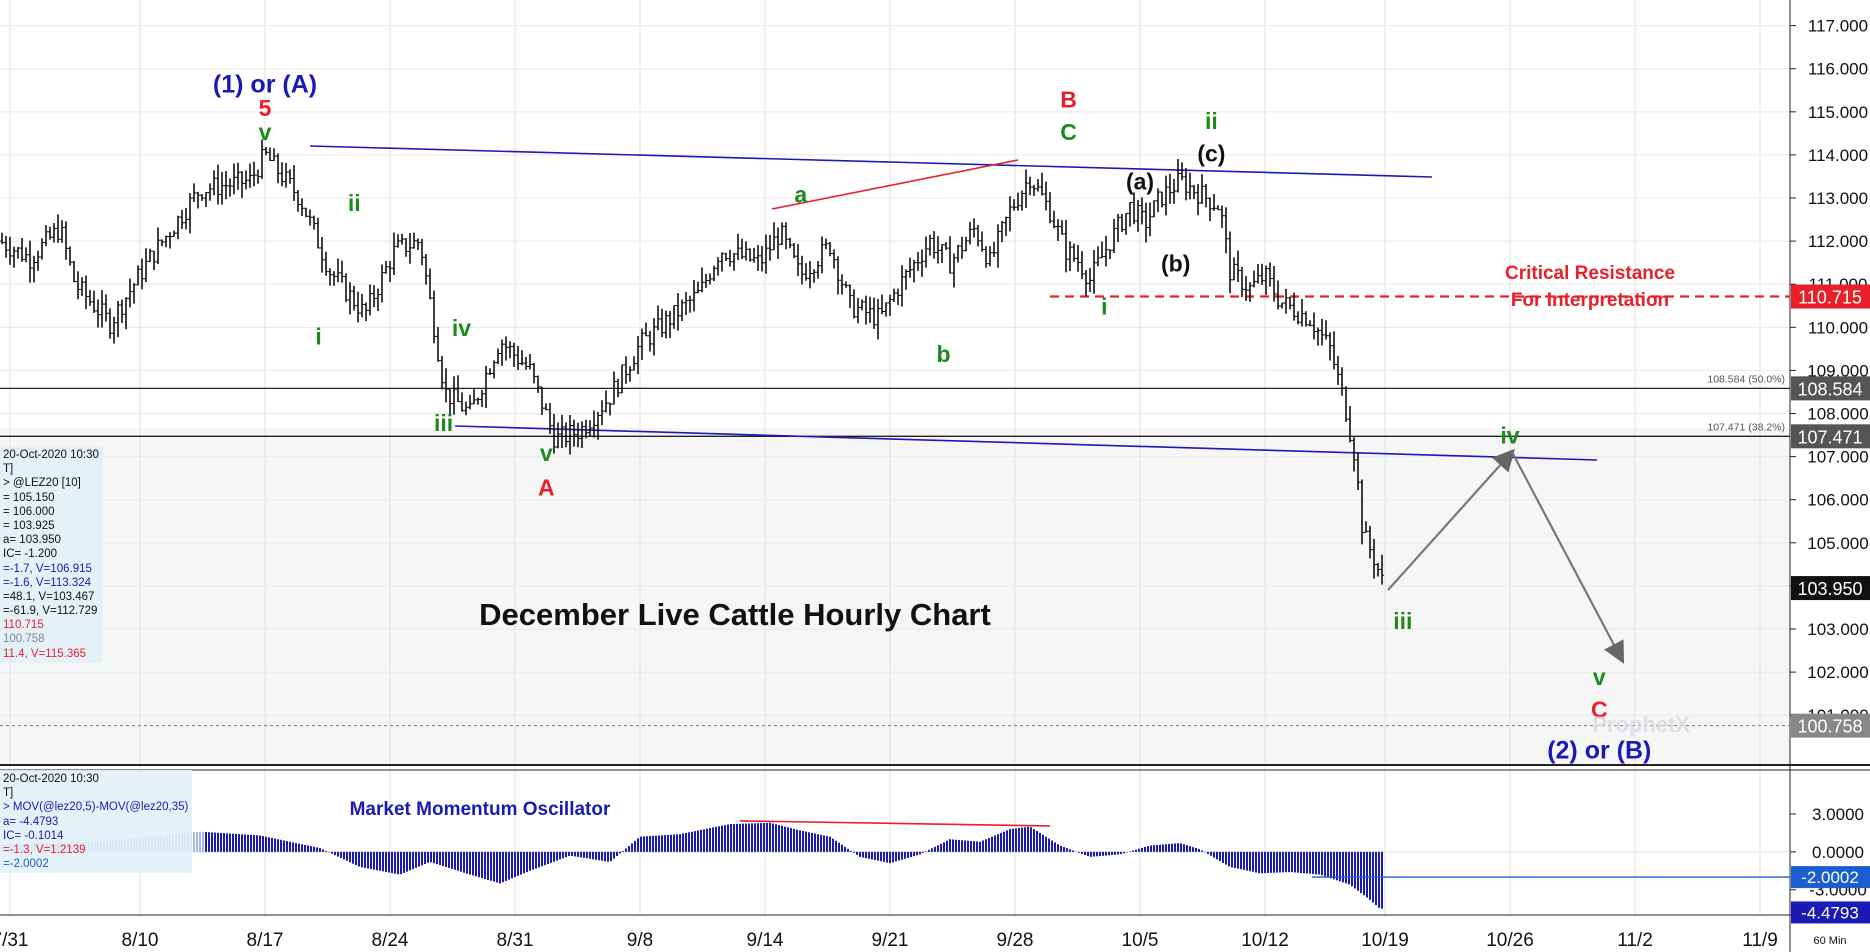 This screenshot has height=952, width=1870. I want to click on date-tick-label: 8/10, so click(140, 940).